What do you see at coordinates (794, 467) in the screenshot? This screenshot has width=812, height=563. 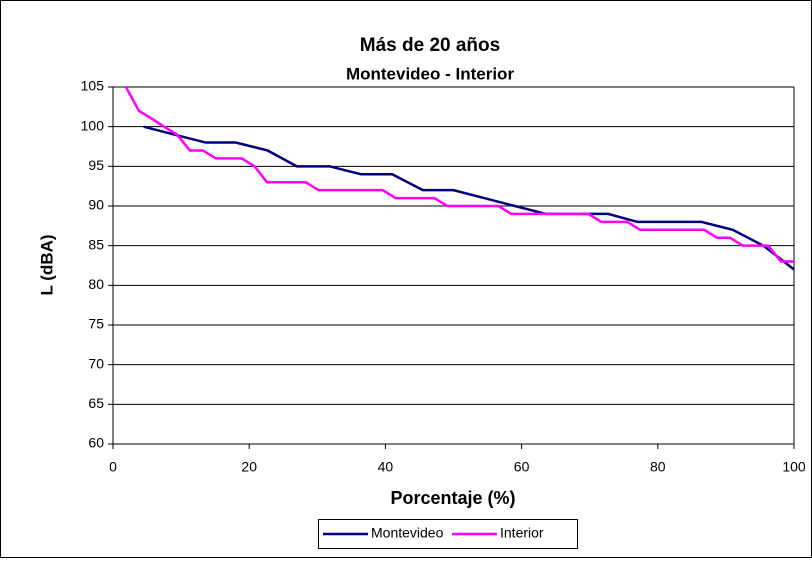 I see `x-tick-label: 100` at bounding box center [794, 467].